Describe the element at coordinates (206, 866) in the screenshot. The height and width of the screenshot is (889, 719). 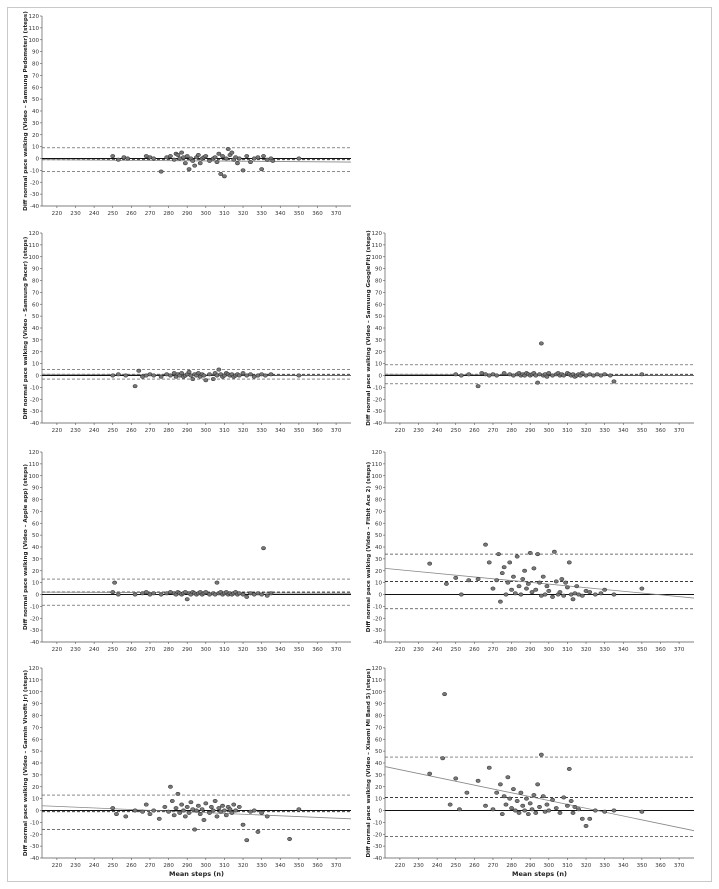
I see `x-tick-label: 300` at that location.